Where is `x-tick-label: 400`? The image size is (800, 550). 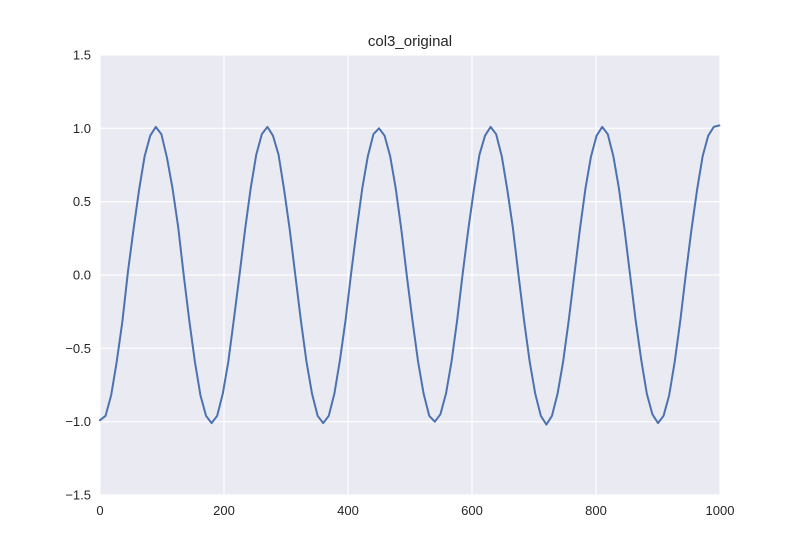 x-tick-label: 400 is located at coordinates (348, 510).